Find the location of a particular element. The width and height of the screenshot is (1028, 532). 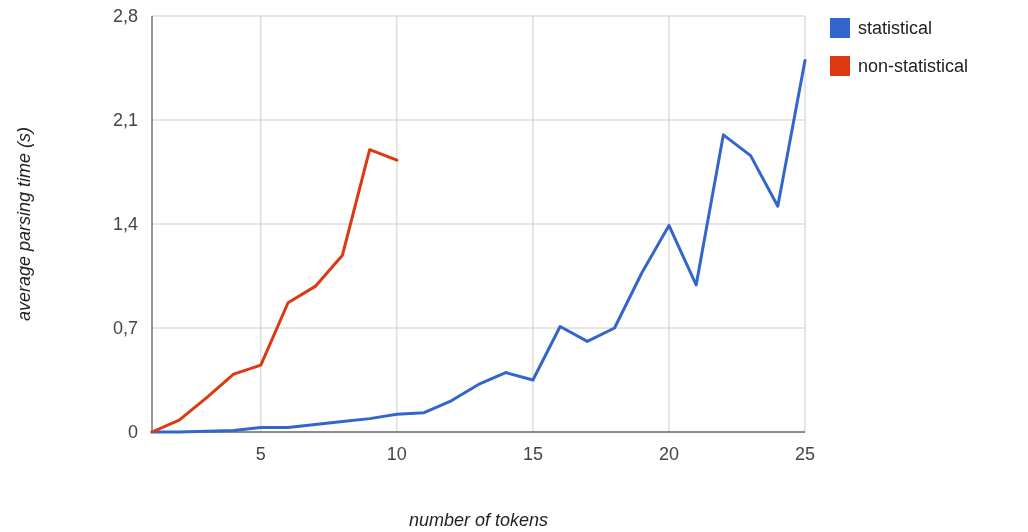

x-tick-label: 20 is located at coordinates (668, 454).